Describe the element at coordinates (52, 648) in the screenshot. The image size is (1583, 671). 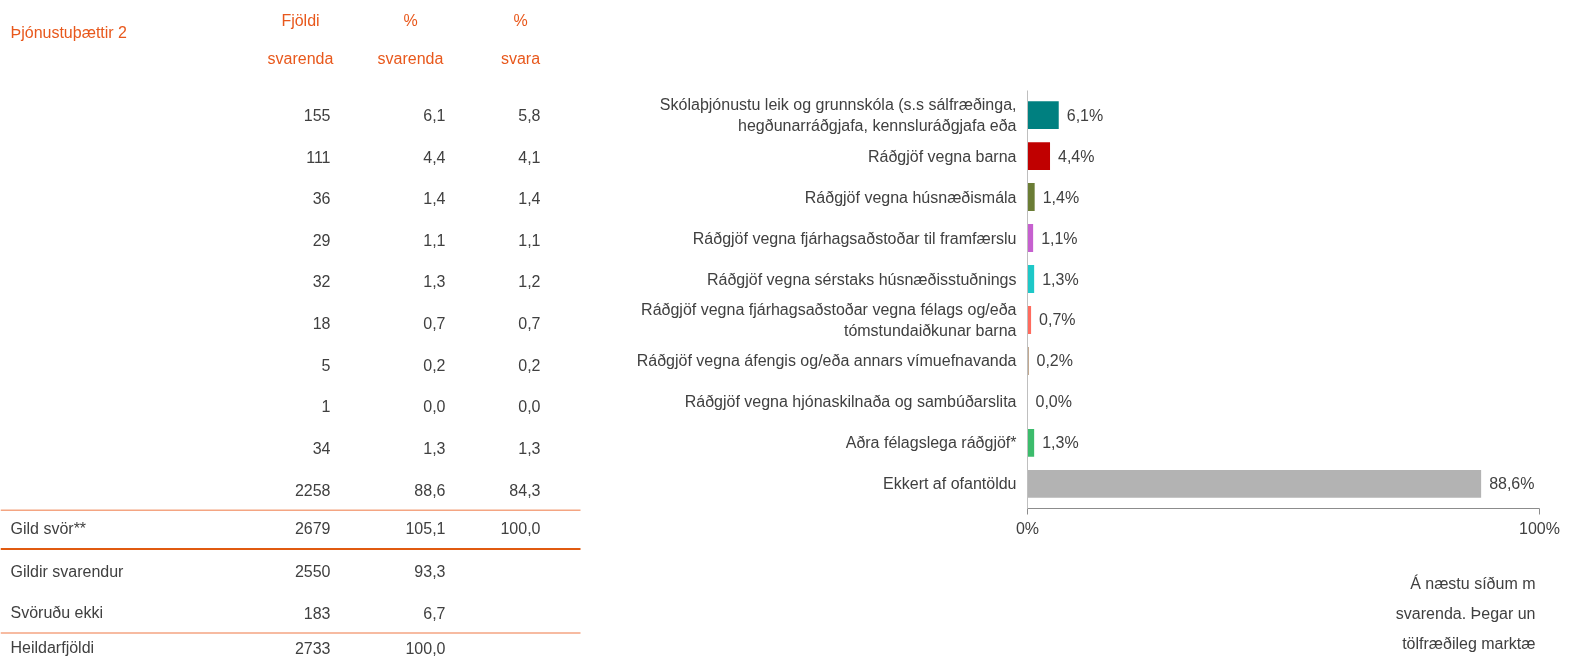
I see `text: Heildarfjöldi` at that location.